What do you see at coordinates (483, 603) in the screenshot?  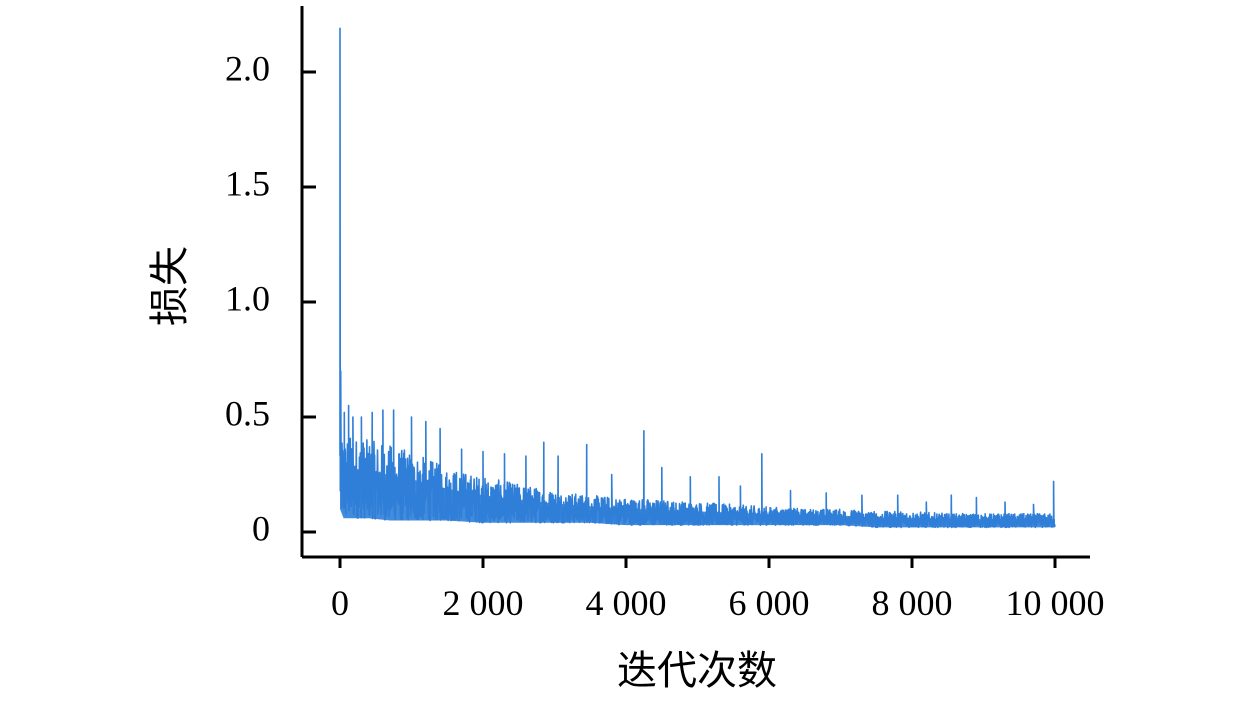 I see `x-tick-label: 2 000` at bounding box center [483, 603].